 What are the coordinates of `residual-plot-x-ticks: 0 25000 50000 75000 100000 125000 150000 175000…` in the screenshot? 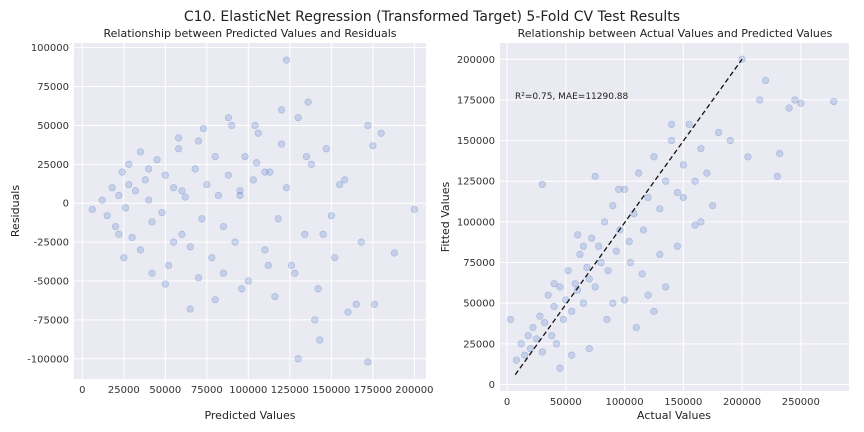 It's located at (256, 390).